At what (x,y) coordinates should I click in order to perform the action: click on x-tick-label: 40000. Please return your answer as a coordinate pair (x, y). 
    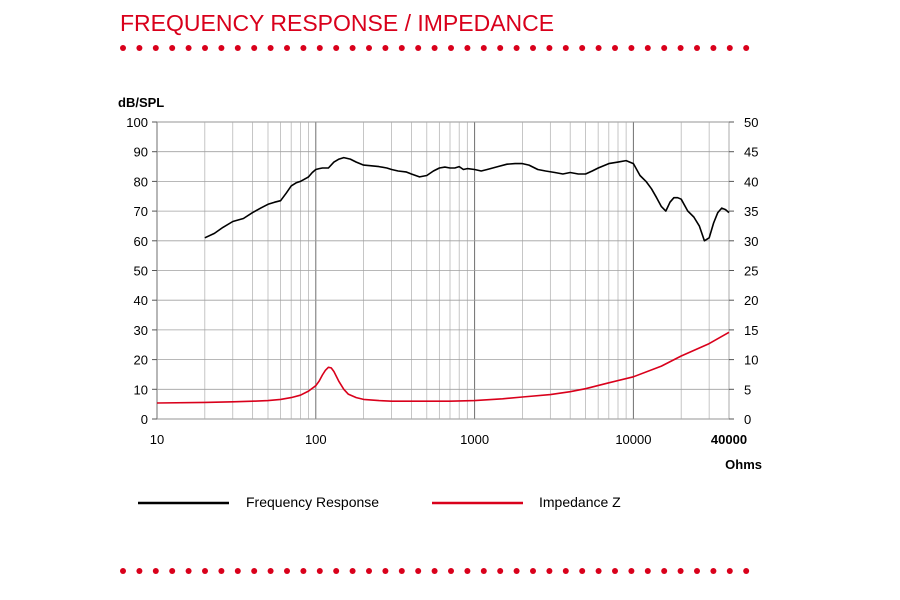
    Looking at the image, I should click on (729, 439).